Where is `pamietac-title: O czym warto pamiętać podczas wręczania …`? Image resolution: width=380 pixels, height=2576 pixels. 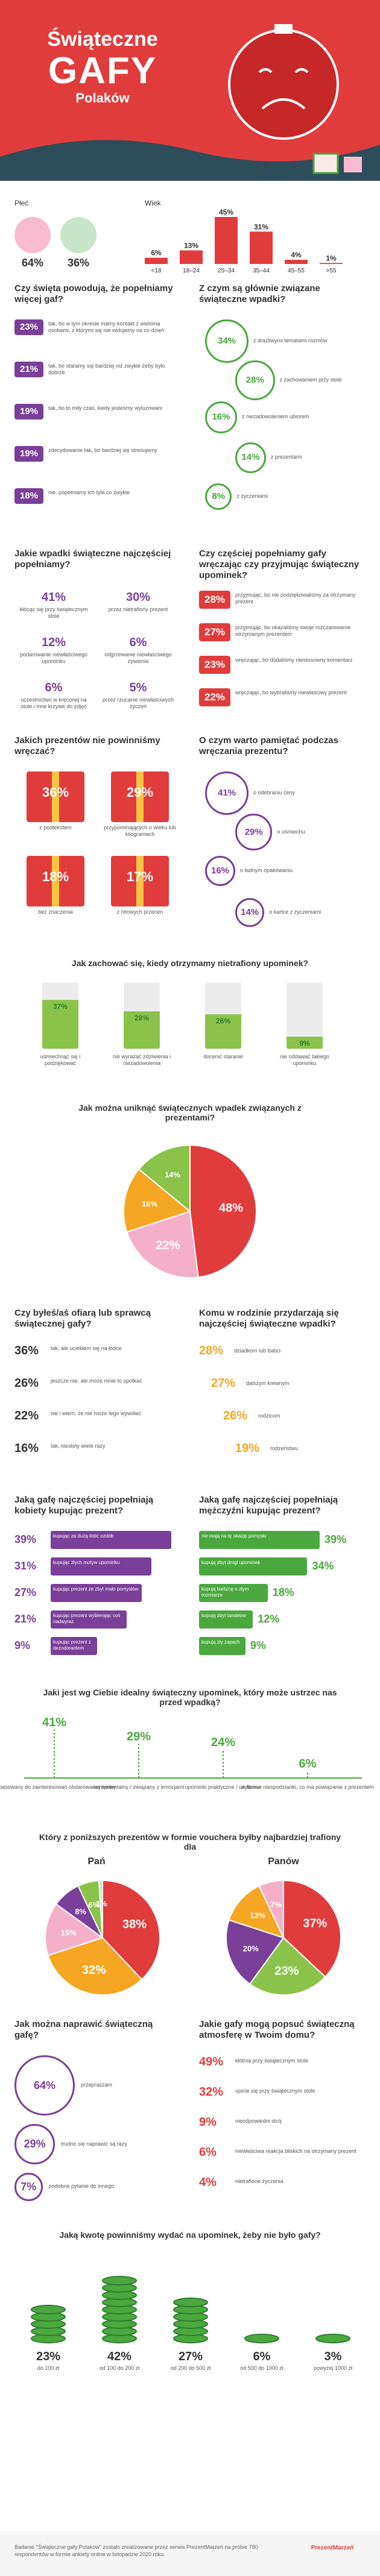
pamietac-title: O czym warto pamiętać podczas wręczania … is located at coordinates (268, 745).